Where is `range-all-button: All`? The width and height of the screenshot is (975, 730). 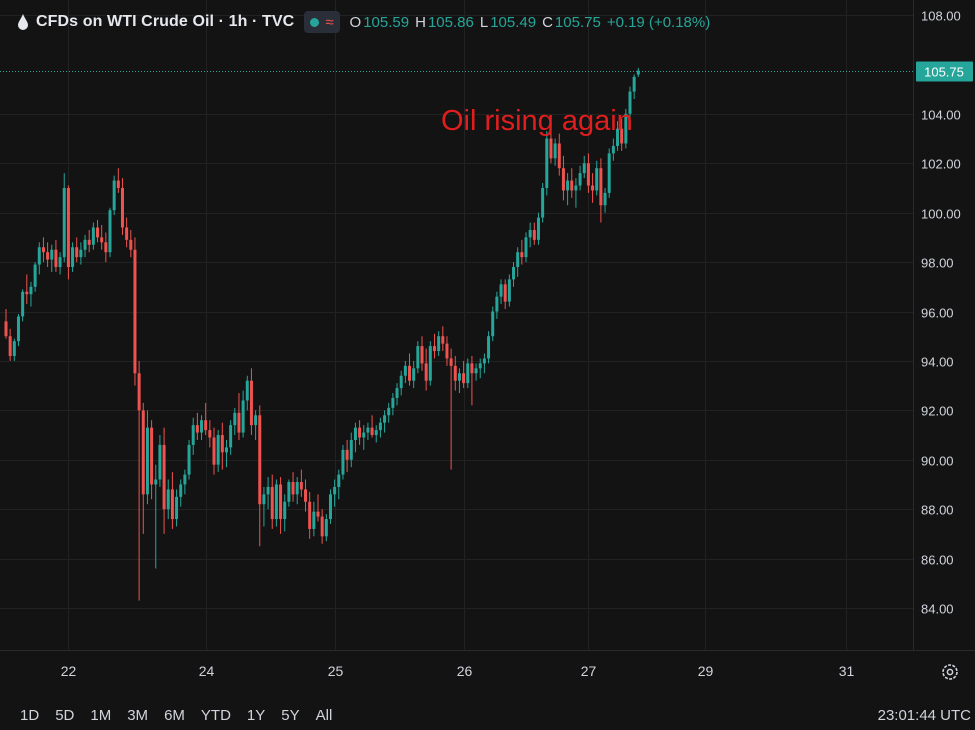 range-all-button: All is located at coordinates (324, 715).